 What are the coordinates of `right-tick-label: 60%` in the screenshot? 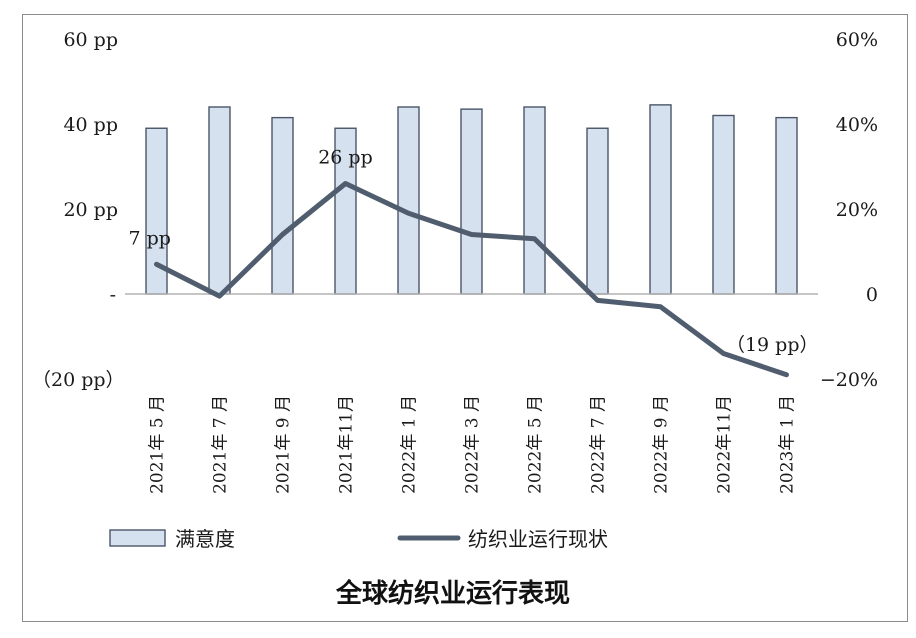 It's located at (857, 40).